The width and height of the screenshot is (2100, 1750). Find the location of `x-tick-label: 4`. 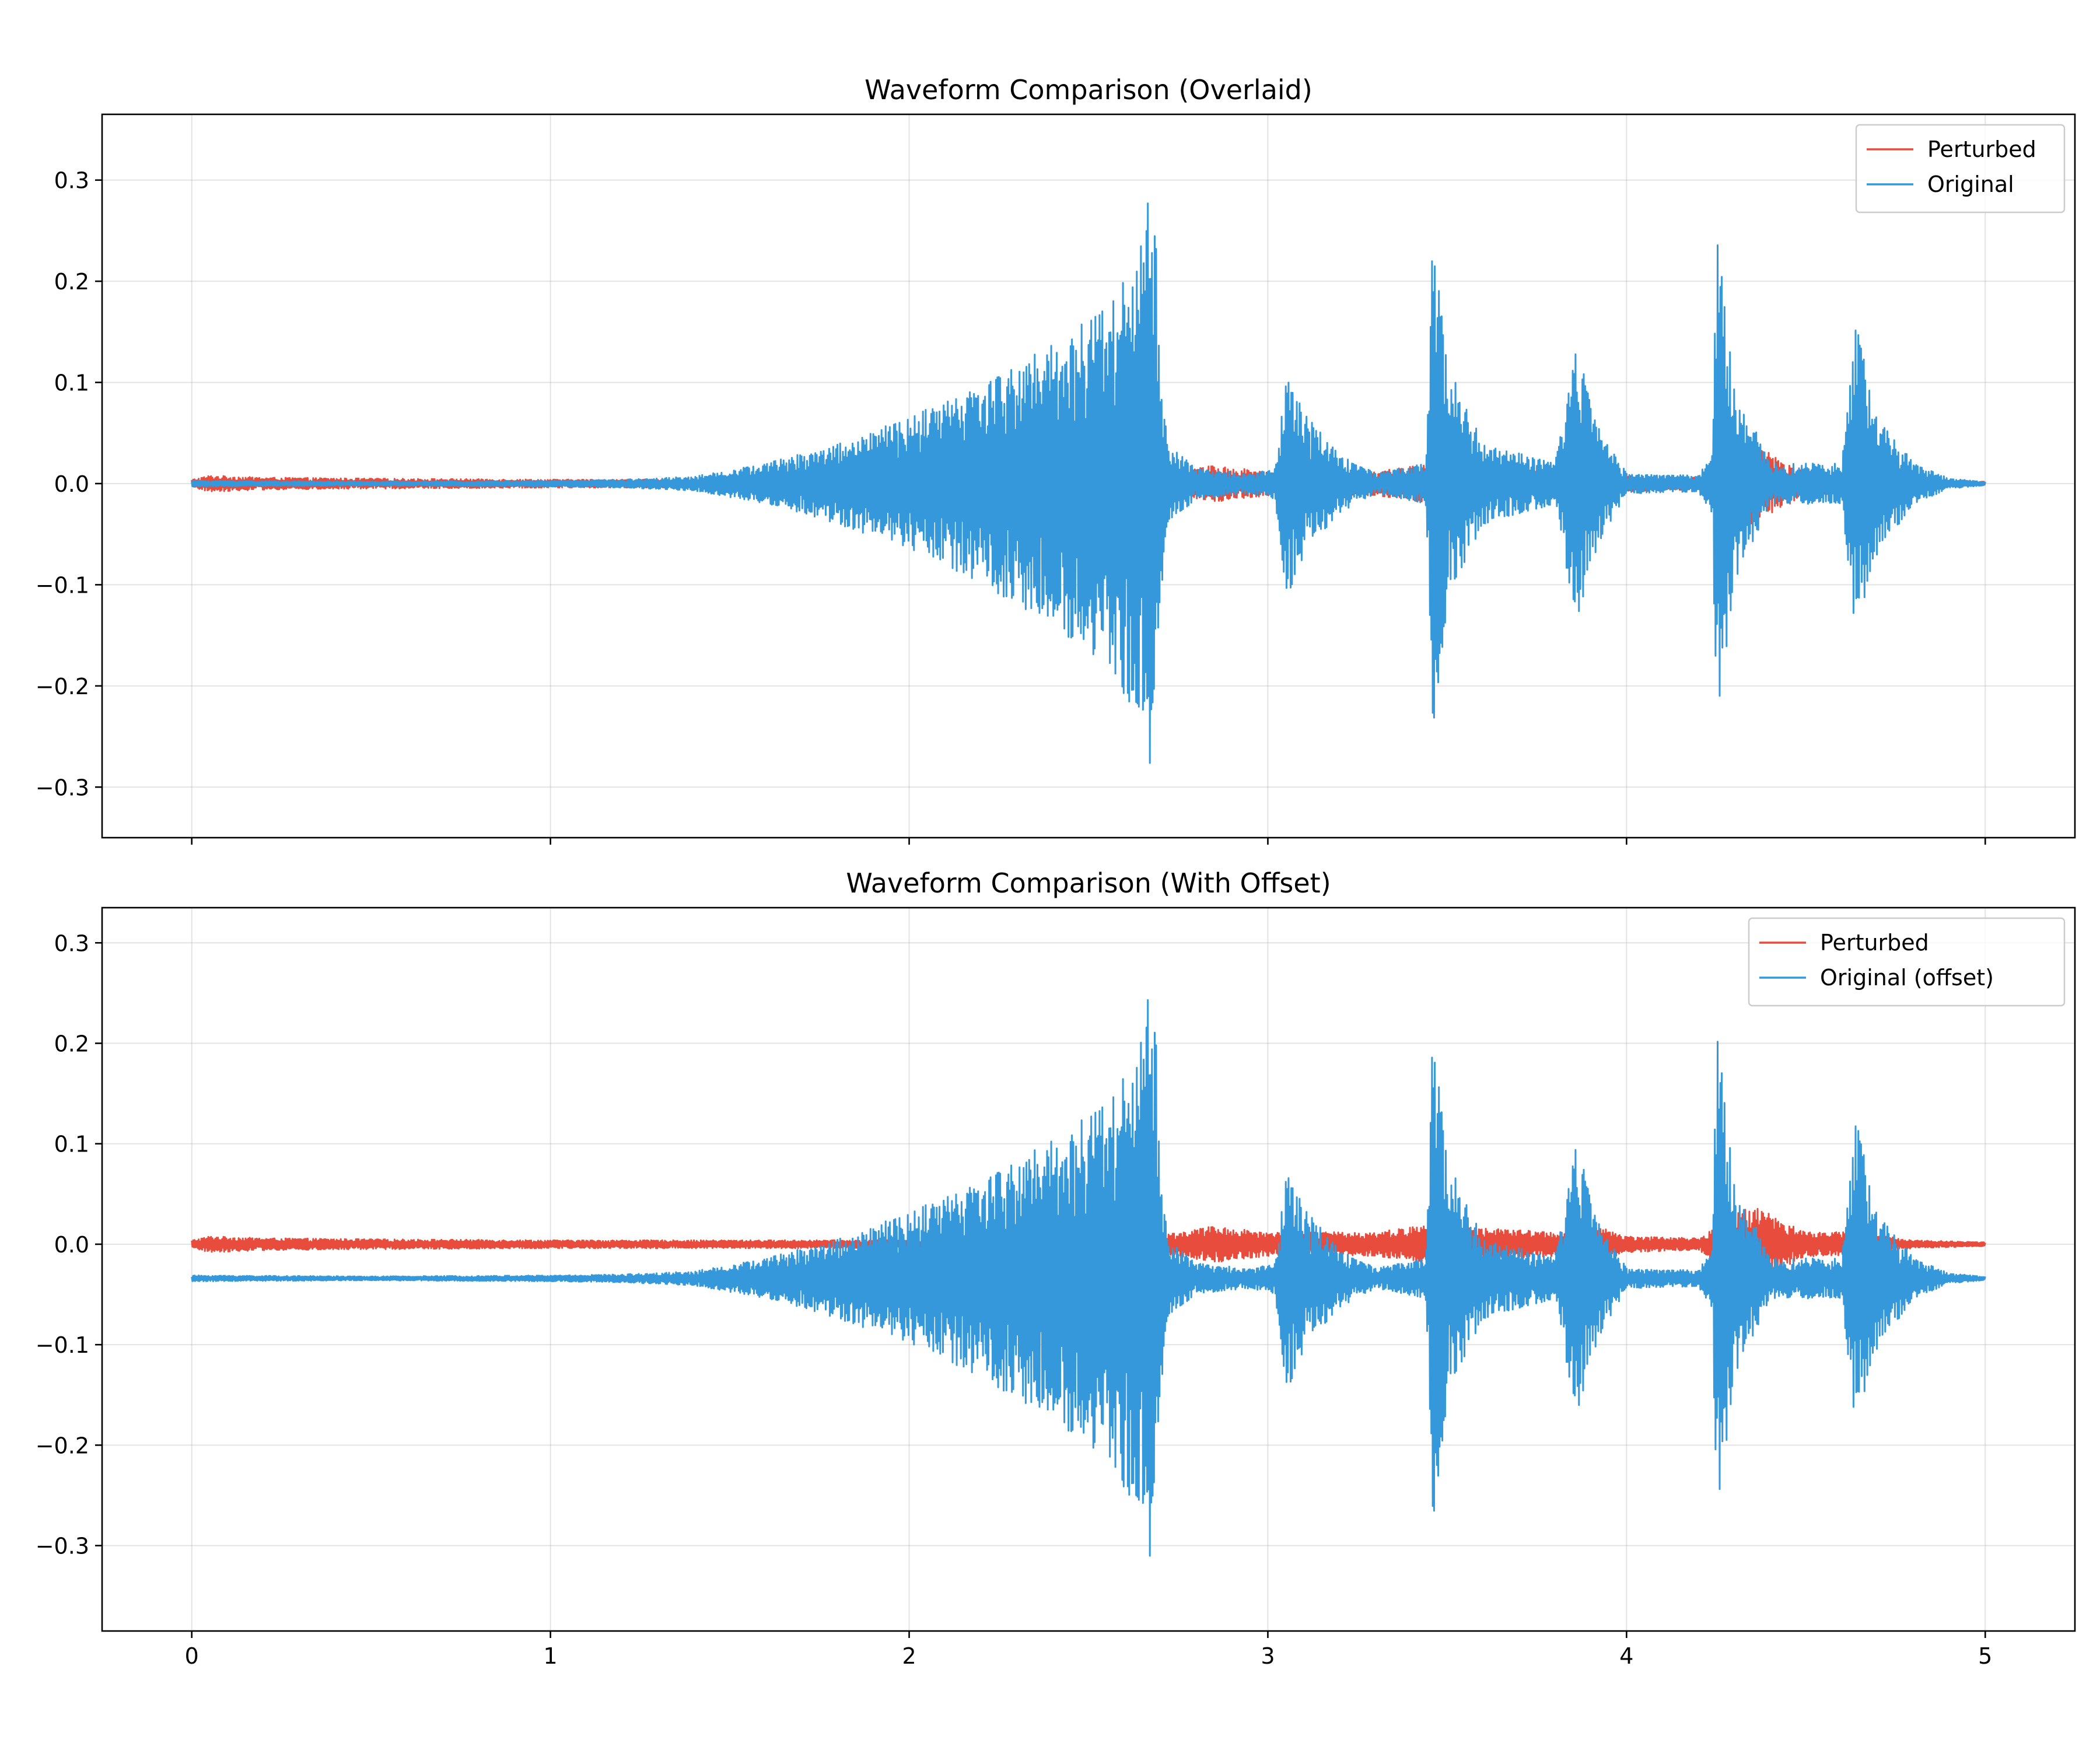

x-tick-label: 4 is located at coordinates (1626, 1656).